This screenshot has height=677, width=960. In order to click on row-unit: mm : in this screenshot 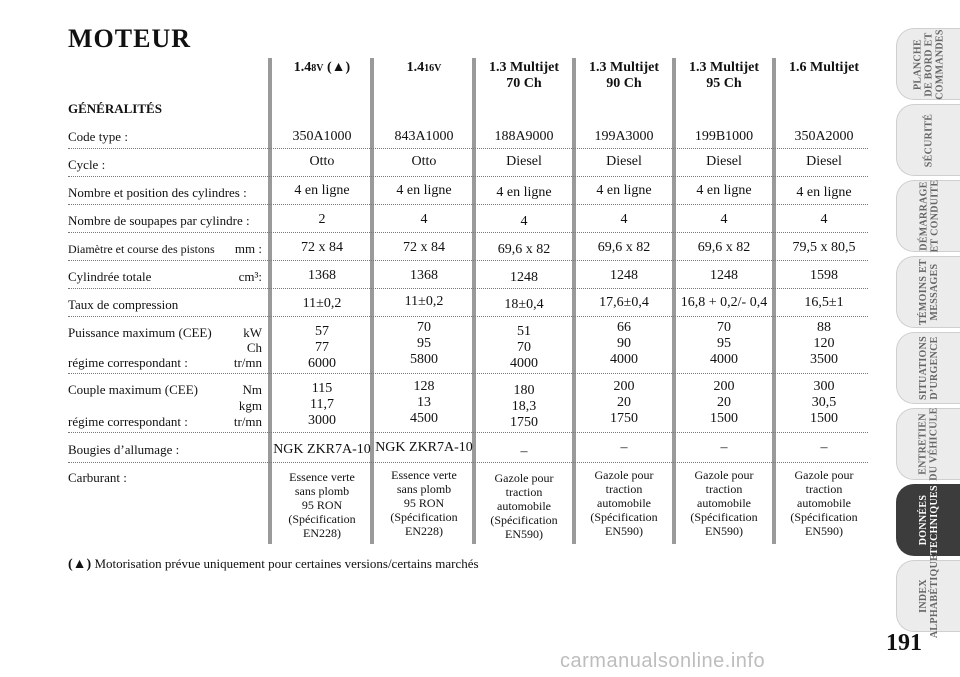, I will do `click(248, 248)`.